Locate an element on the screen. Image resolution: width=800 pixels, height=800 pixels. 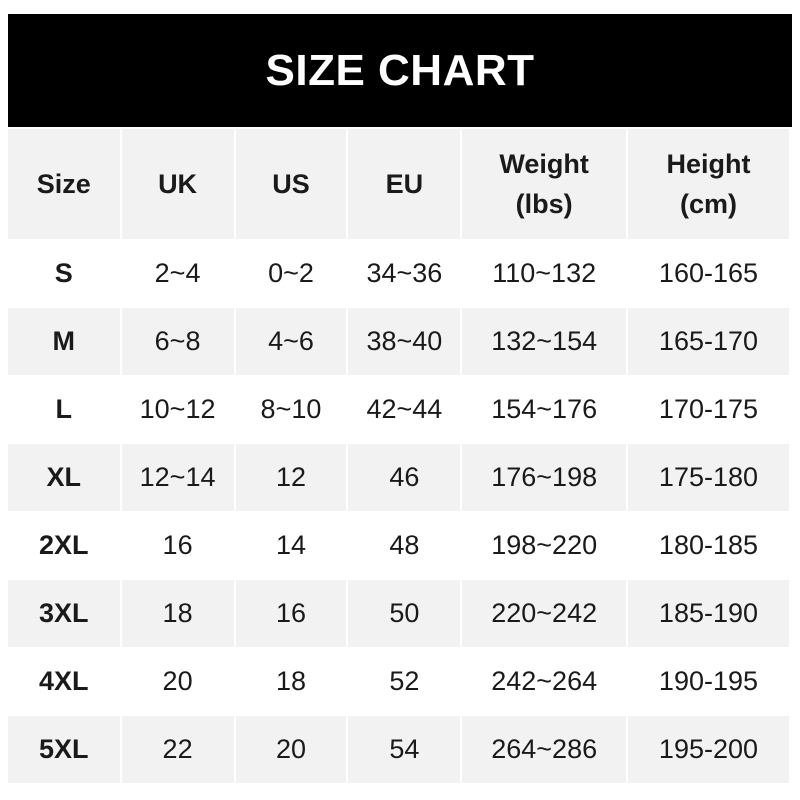
table-cell: 42~44 is located at coordinates (404, 409).